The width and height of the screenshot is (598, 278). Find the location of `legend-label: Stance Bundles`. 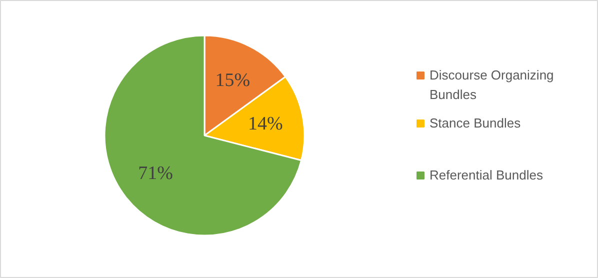

legend-label: Stance Bundles is located at coordinates (476, 123).